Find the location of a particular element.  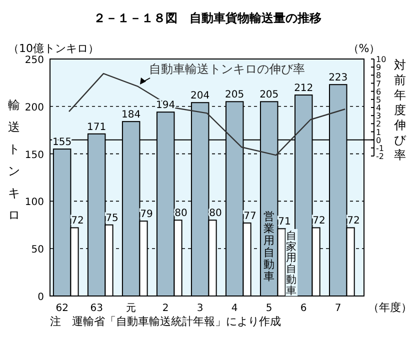

y-tick-label: 0 is located at coordinates (41, 297).